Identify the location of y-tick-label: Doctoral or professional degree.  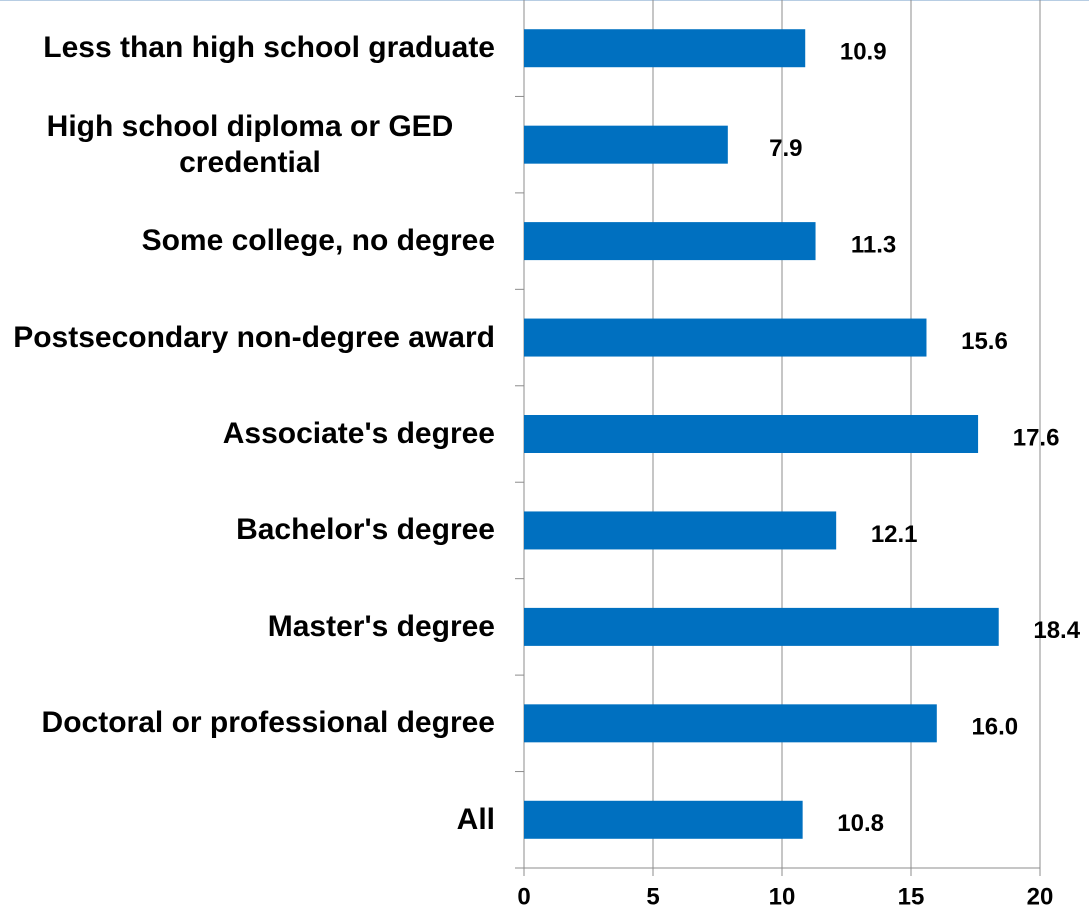
(268, 723).